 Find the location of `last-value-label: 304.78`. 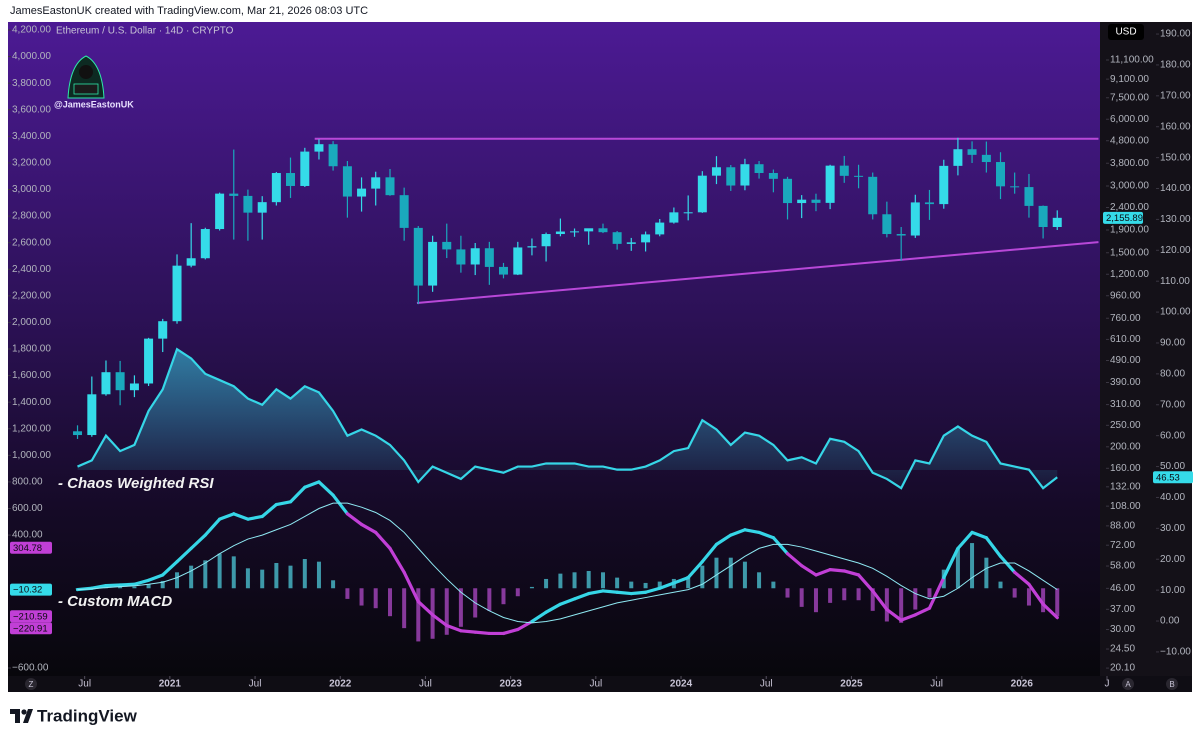

last-value-label: 304.78 is located at coordinates (27, 548).